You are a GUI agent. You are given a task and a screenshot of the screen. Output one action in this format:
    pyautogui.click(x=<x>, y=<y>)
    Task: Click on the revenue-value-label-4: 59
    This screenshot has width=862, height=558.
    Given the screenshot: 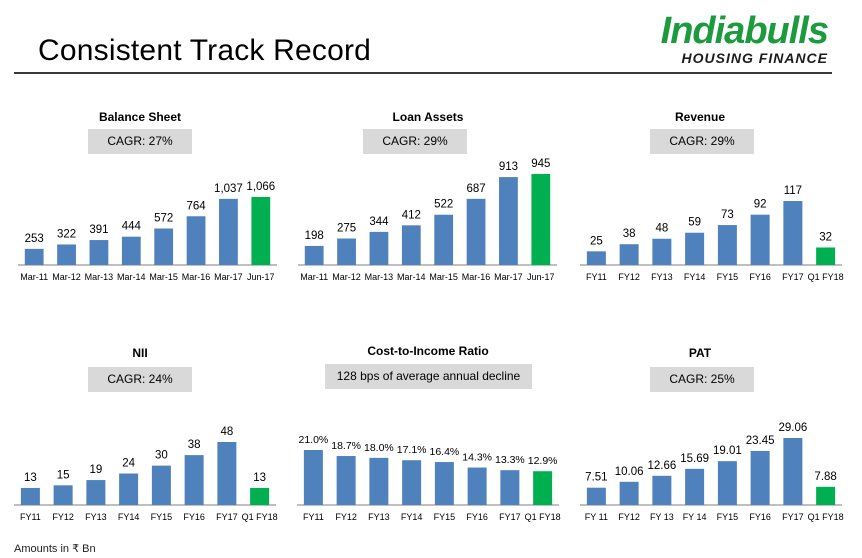 What is the action you would take?
    pyautogui.click(x=694, y=223)
    